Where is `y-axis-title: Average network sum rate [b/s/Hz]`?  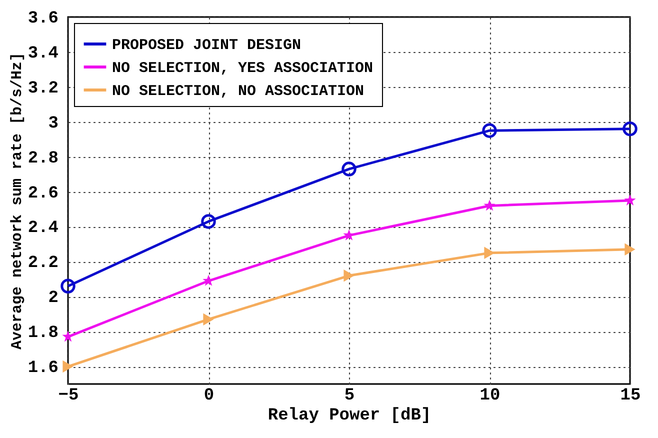
y-axis-title: Average network sum rate [b/s/Hz] is located at coordinates (17, 201).